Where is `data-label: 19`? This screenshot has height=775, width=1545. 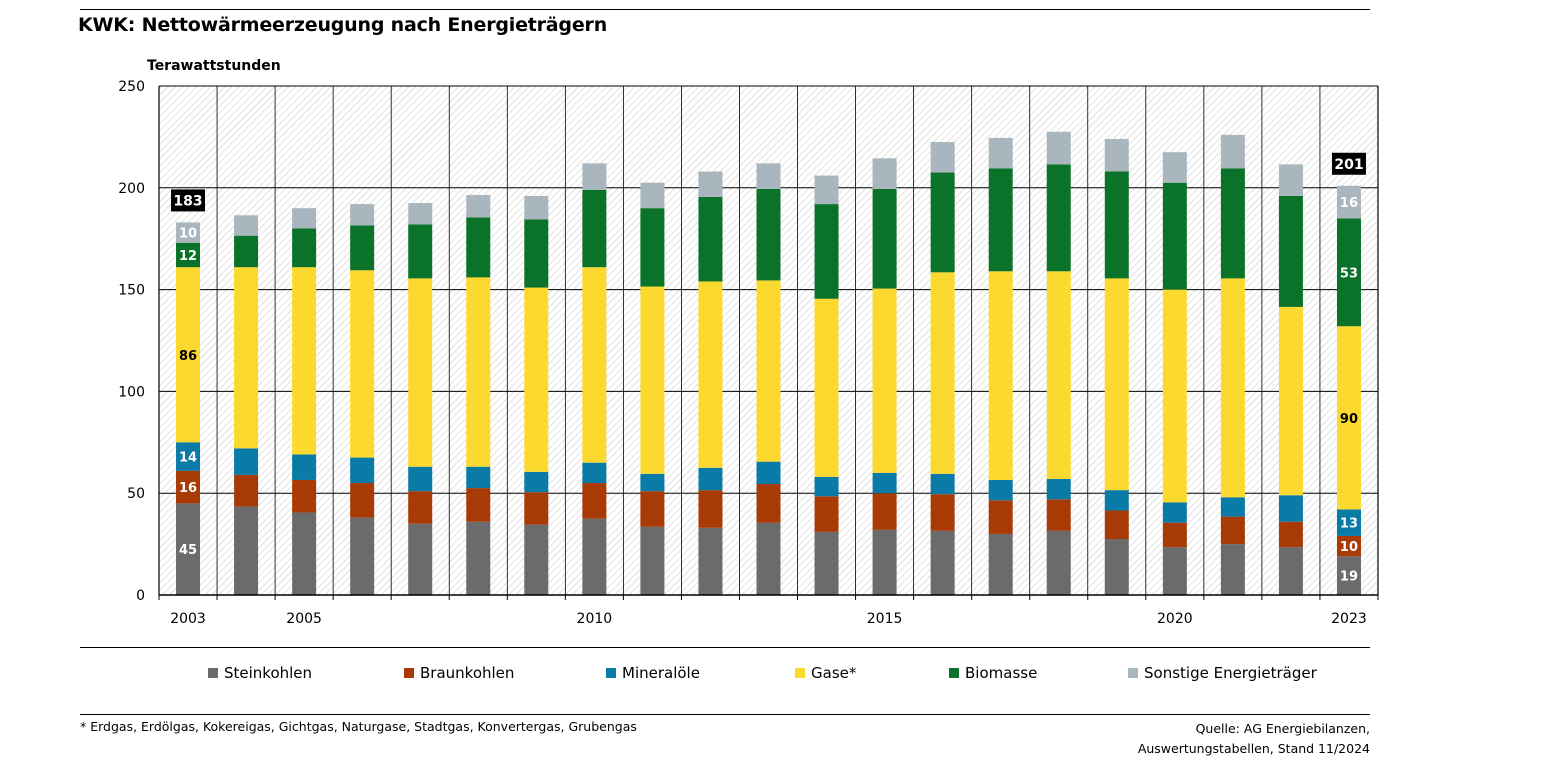 data-label: 19 is located at coordinates (1349, 577).